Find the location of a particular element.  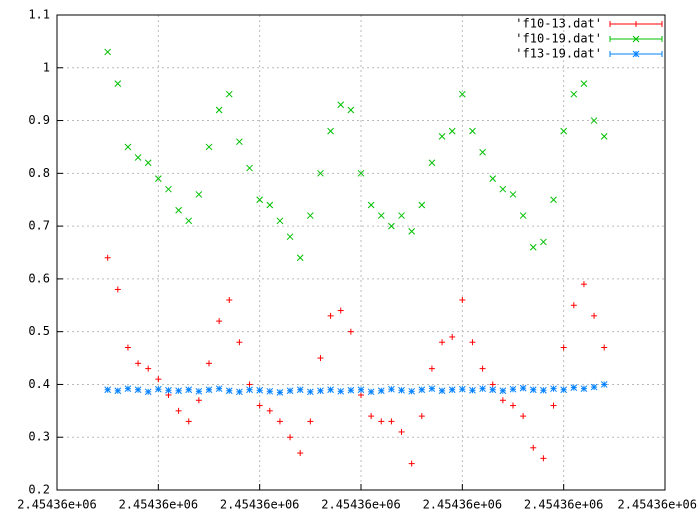

legend-label: 'f13-19.dat' is located at coordinates (558, 54).